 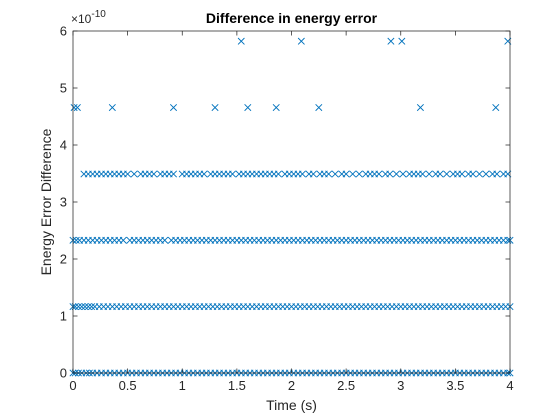 What do you see at coordinates (292, 18) in the screenshot?
I see `chart-title: Difference in energy error` at bounding box center [292, 18].